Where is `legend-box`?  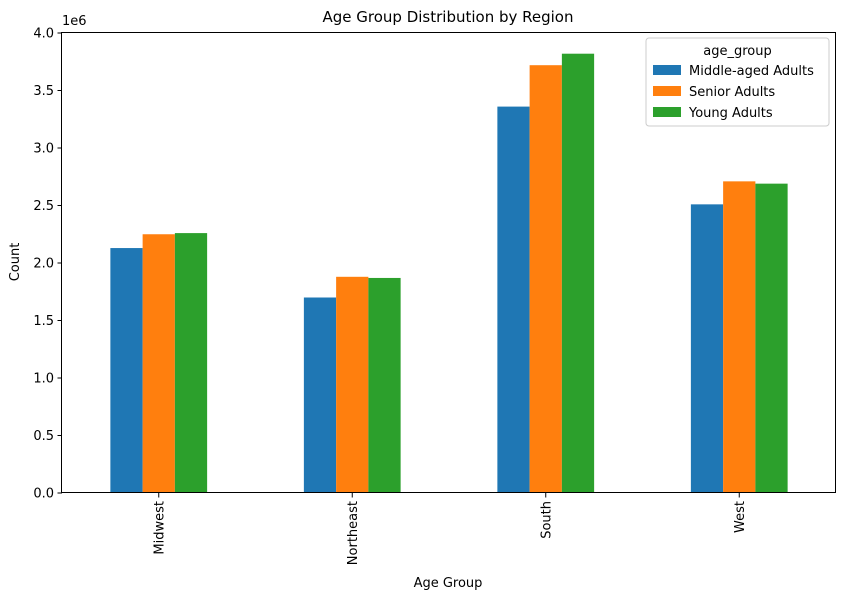 legend-box is located at coordinates (737, 82).